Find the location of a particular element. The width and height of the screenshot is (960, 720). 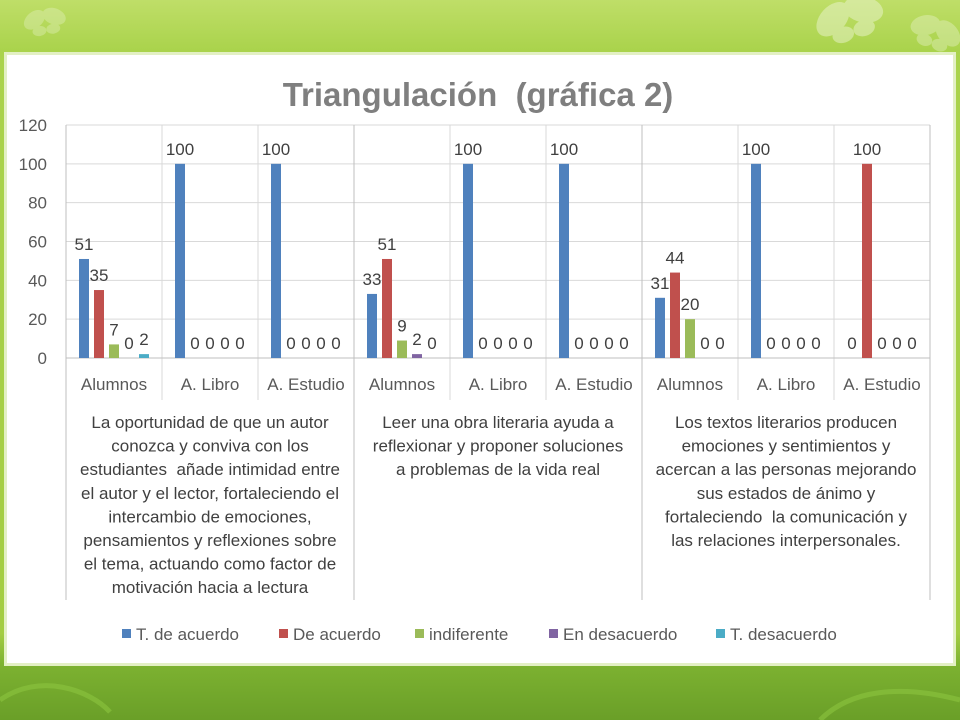

group-label-line: pensamientos y reflexiones sobre is located at coordinates (209, 540).